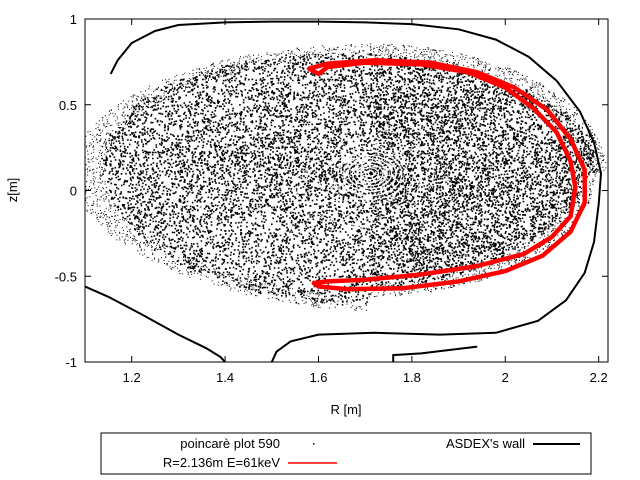 The height and width of the screenshot is (480, 640). Describe the element at coordinates (66, 276) in the screenshot. I see `y-tick-label: -0.5` at that location.